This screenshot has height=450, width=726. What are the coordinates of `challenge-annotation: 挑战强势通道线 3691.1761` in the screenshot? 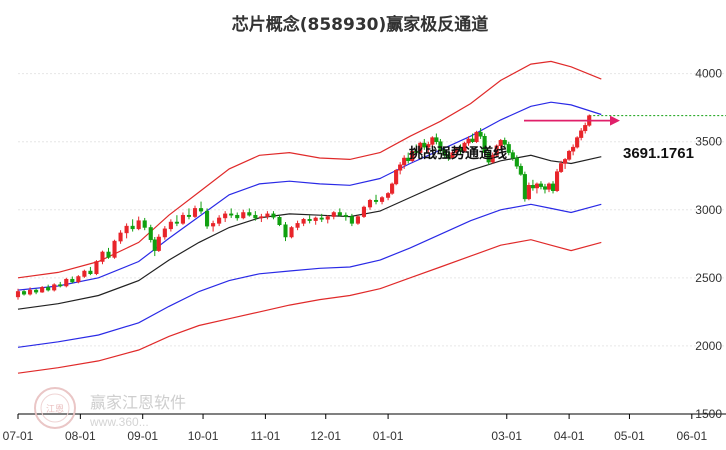 It's located at (551, 138).